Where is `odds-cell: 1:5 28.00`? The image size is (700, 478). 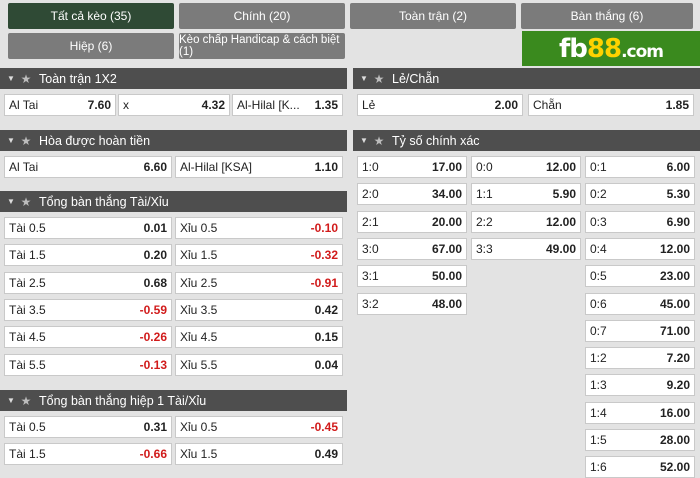 odds-cell: 1:5 28.00 is located at coordinates (640, 440).